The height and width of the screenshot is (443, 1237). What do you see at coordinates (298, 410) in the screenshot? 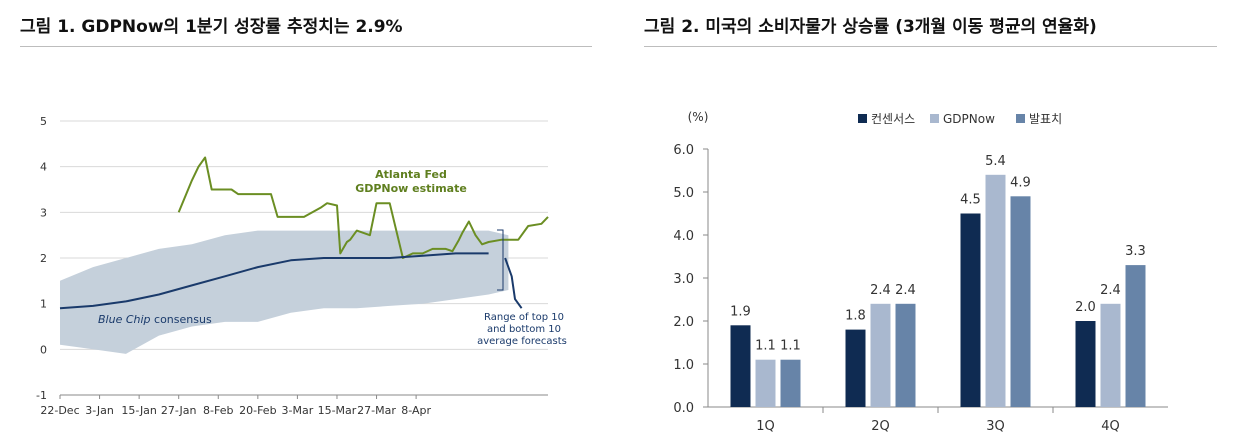
I see `chart1-x-tick-label: 3-Mar` at bounding box center [298, 410].